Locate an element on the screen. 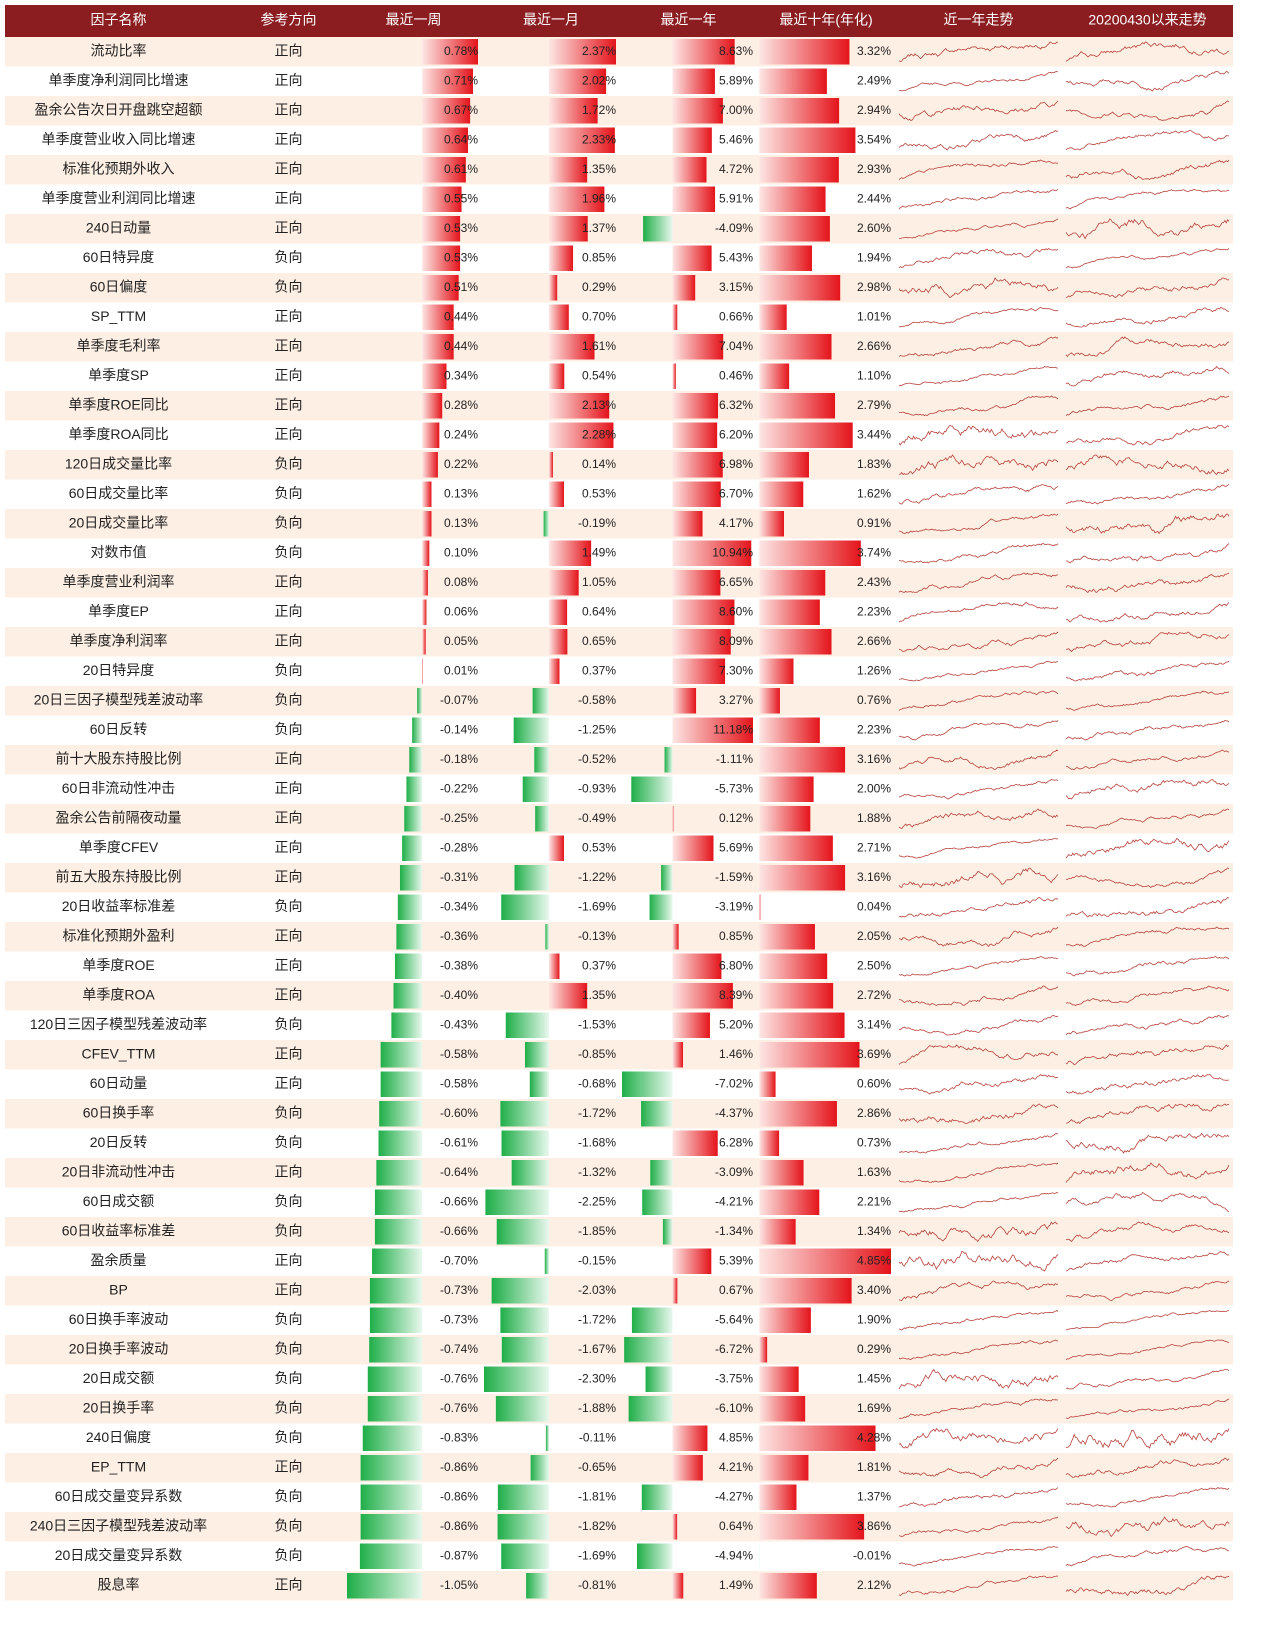  factor-name: 60日成交量比率 is located at coordinates (119, 493).